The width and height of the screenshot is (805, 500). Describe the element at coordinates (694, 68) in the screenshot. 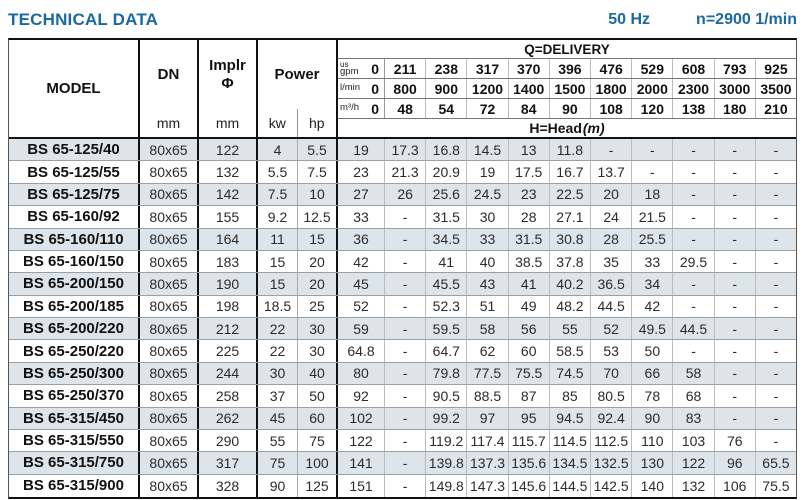

I see `flow-value-cell: 608` at that location.